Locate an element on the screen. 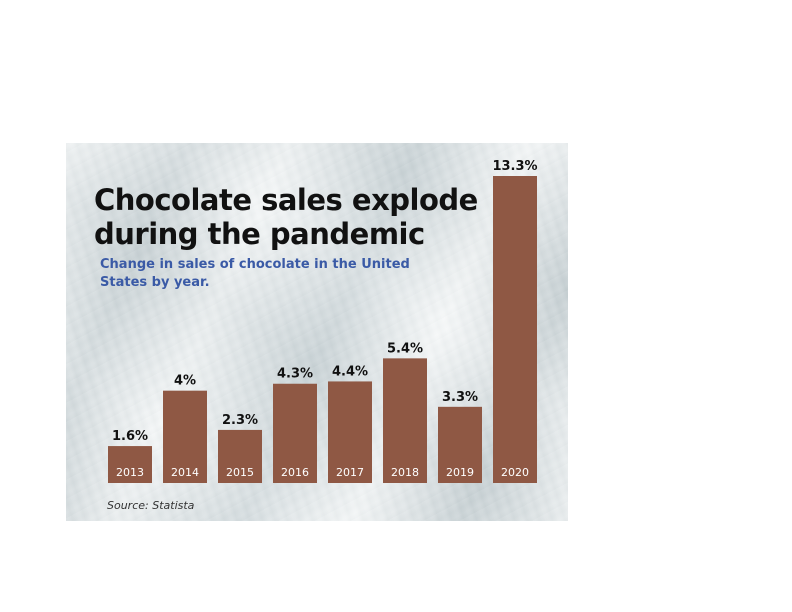 This screenshot has height=612, width=792. category-label-2017: 2017 is located at coordinates (350, 472).